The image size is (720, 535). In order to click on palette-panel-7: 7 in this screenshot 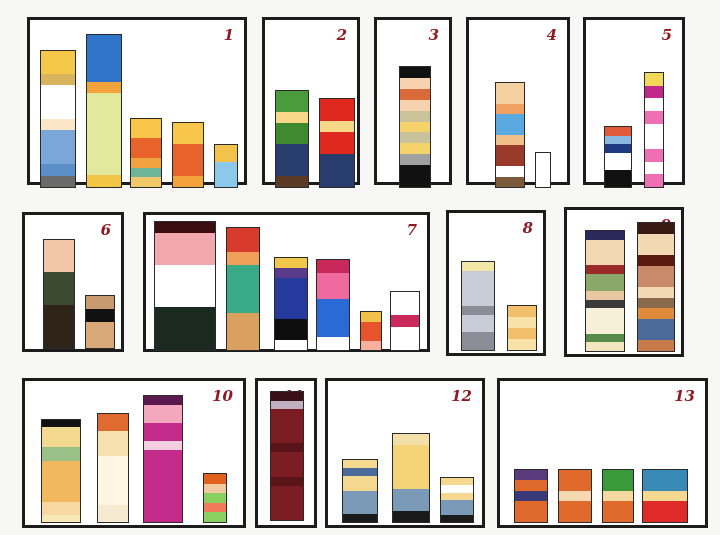, I will do `click(286, 282)`.